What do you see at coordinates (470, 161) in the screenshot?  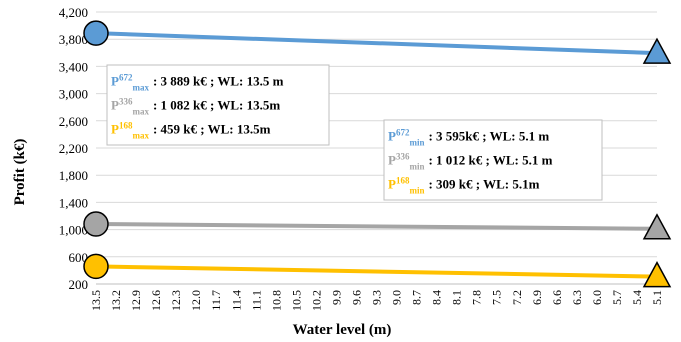 I see `min-annotation-box-entry: P336min: 1 012 k€ ; WL: 5.1 m` at bounding box center [470, 161].